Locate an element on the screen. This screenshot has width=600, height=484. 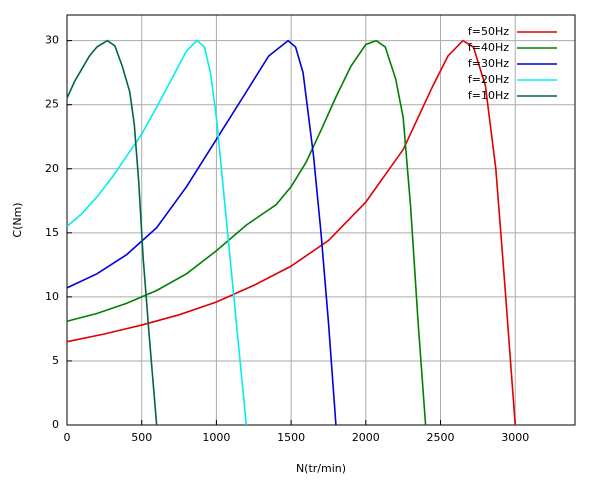
x-tick-label: 0 is located at coordinates (67, 437).